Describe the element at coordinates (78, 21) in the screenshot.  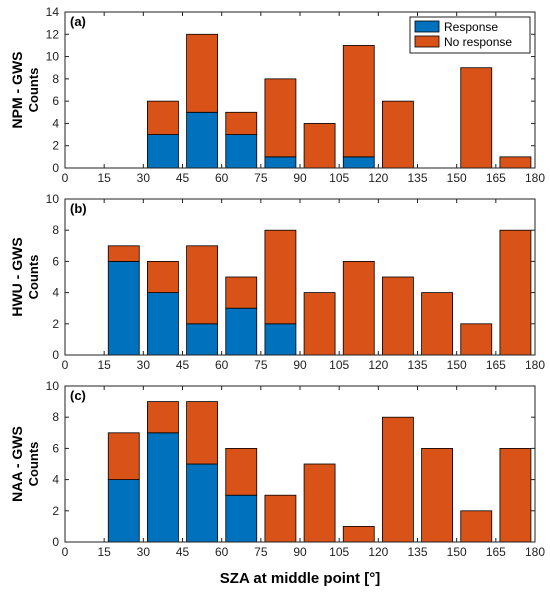
I see `panel-label: (a)` at that location.